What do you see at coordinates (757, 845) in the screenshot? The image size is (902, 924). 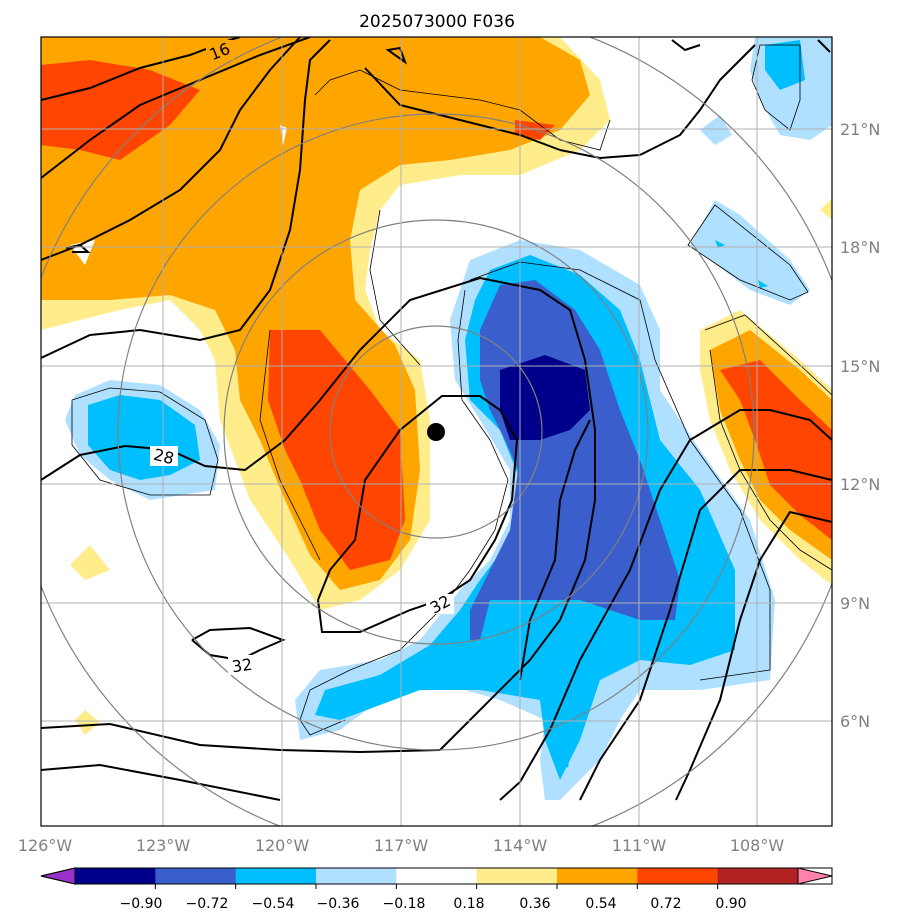 I see `lon-tick-label: 108°W` at bounding box center [757, 845].